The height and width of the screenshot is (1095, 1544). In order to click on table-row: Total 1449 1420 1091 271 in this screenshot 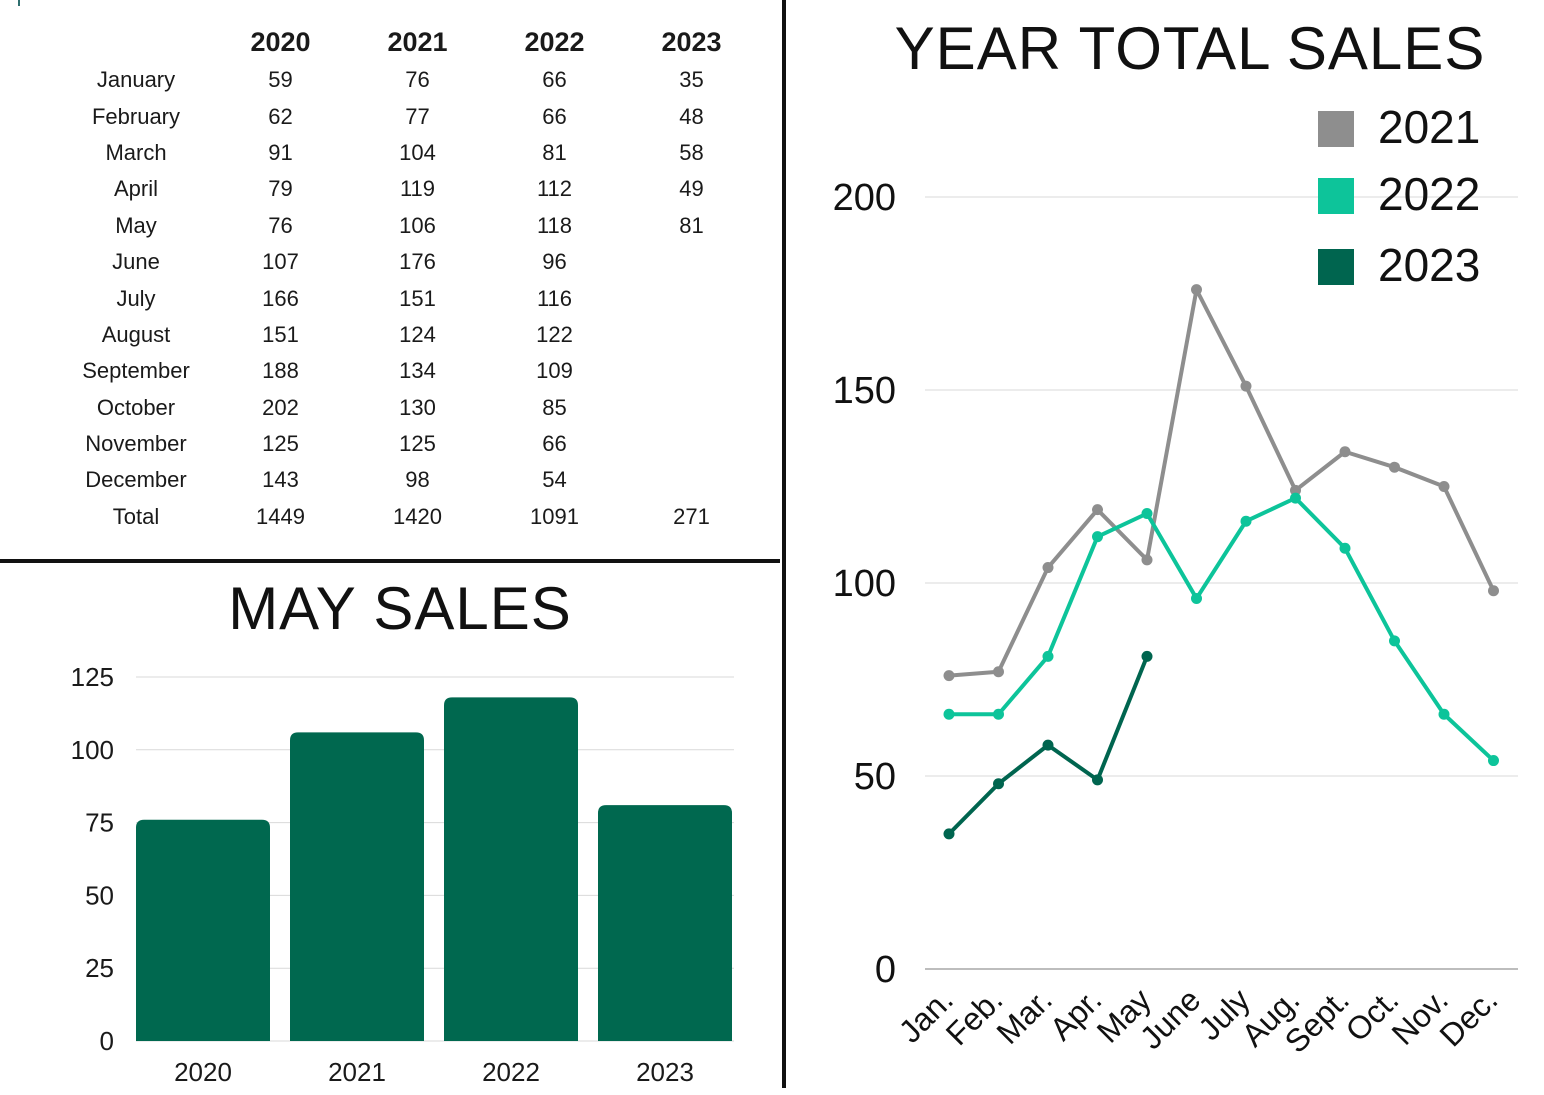, I will do `click(410, 517)`.